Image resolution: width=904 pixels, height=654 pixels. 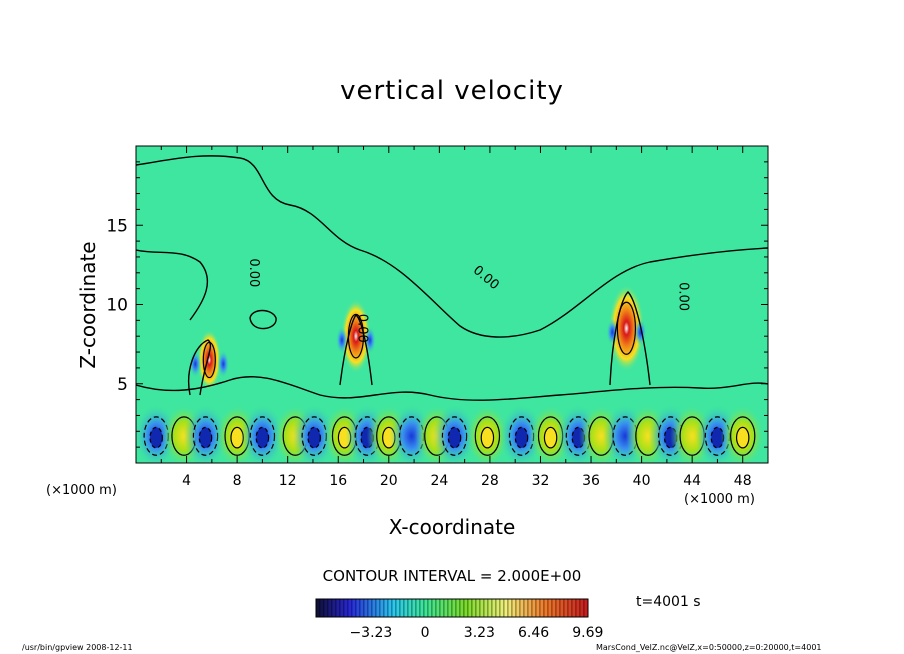 I want to click on y-tick-label: 5, so click(x=122, y=385).